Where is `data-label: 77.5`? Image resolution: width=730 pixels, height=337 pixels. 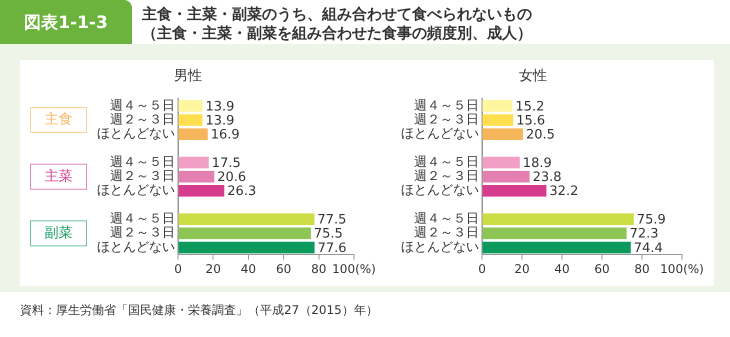 data-label: 77.5 is located at coordinates (331, 220).